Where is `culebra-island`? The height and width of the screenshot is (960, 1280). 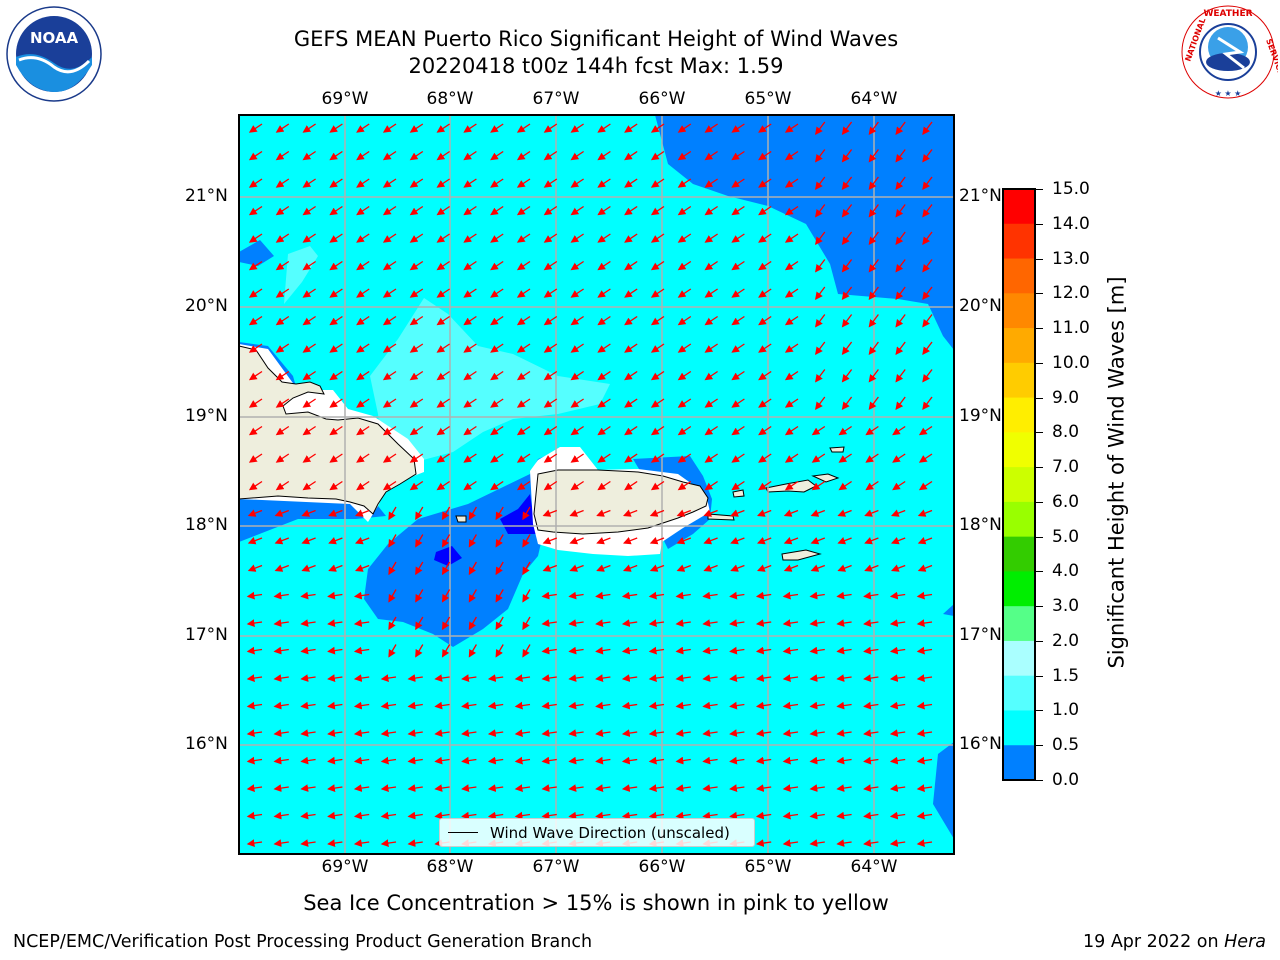 culebra-island is located at coordinates (738, 493).